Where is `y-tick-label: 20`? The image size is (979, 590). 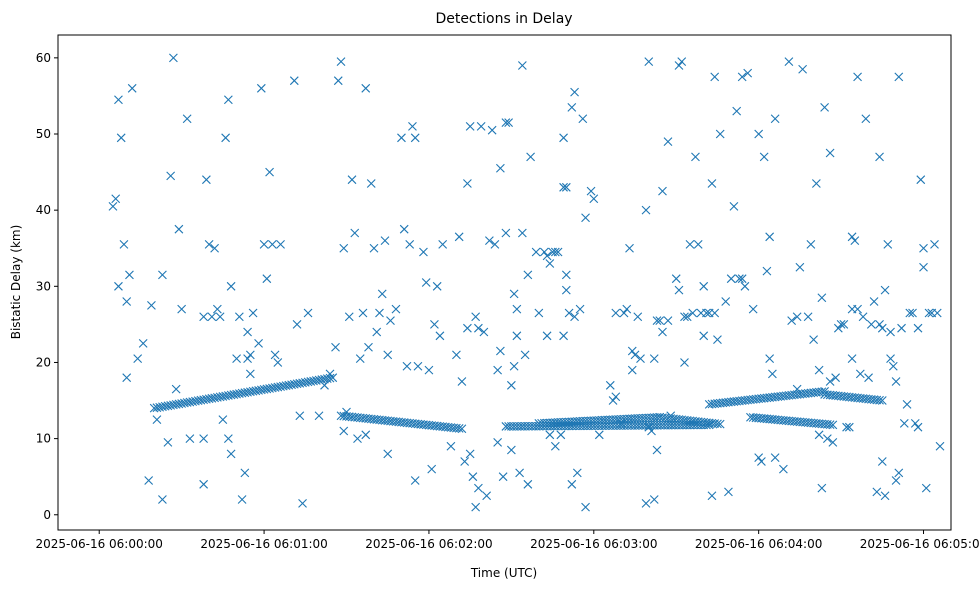 y-tick-label: 20 is located at coordinates (43, 362).